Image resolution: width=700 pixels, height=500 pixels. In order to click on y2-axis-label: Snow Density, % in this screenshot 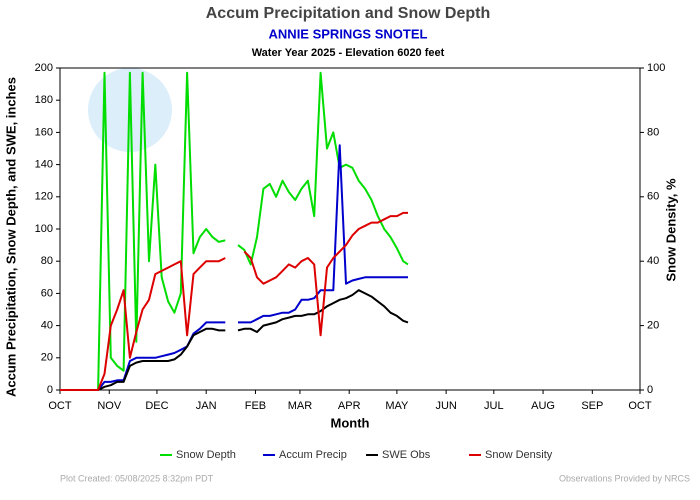, I will do `click(670, 229)`.